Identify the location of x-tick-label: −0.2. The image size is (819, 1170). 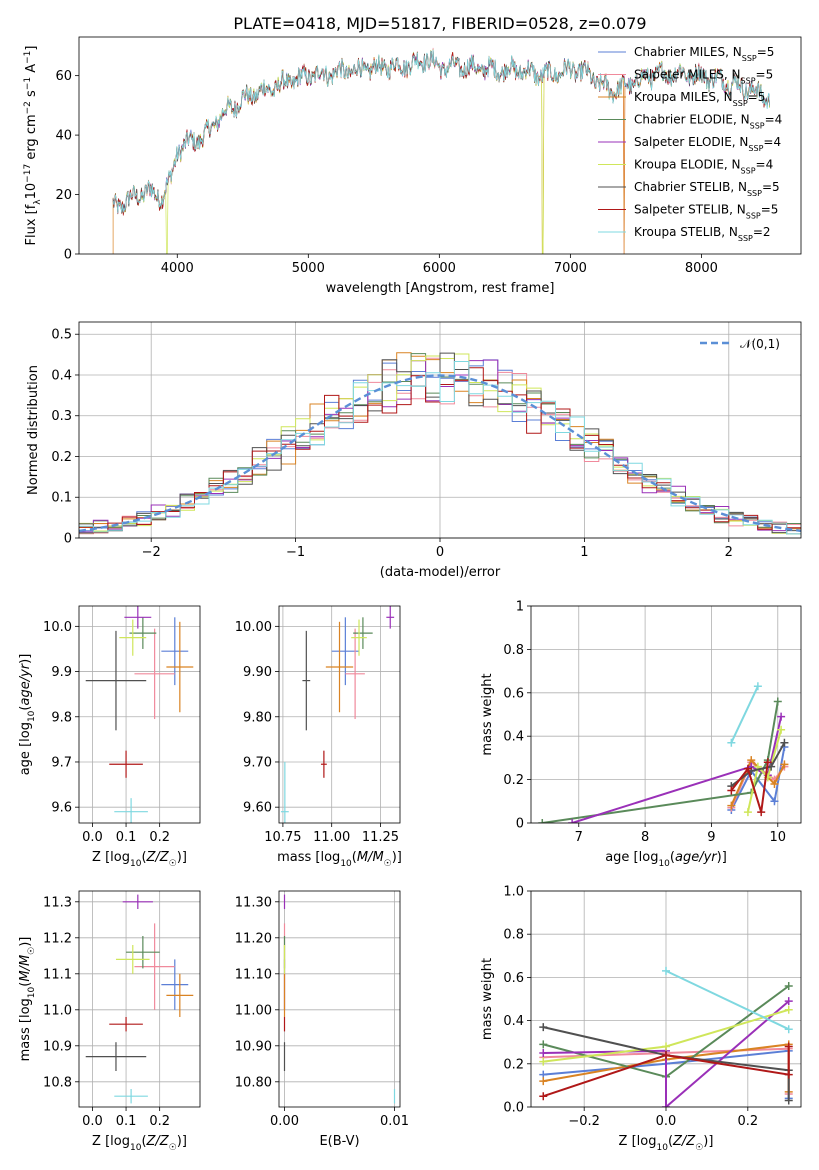
(584, 1121).